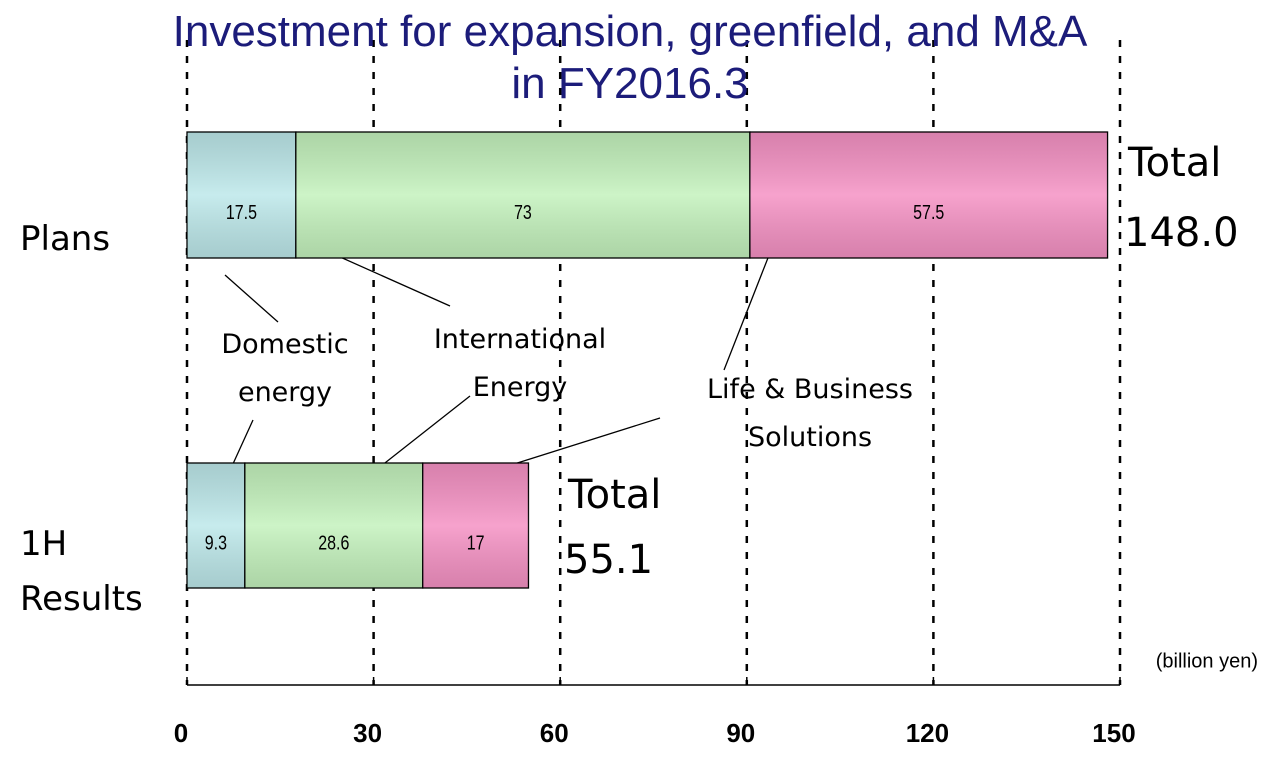 This screenshot has width=1266, height=761. What do you see at coordinates (476, 543) in the screenshot?
I see `value-label: 17` at bounding box center [476, 543].